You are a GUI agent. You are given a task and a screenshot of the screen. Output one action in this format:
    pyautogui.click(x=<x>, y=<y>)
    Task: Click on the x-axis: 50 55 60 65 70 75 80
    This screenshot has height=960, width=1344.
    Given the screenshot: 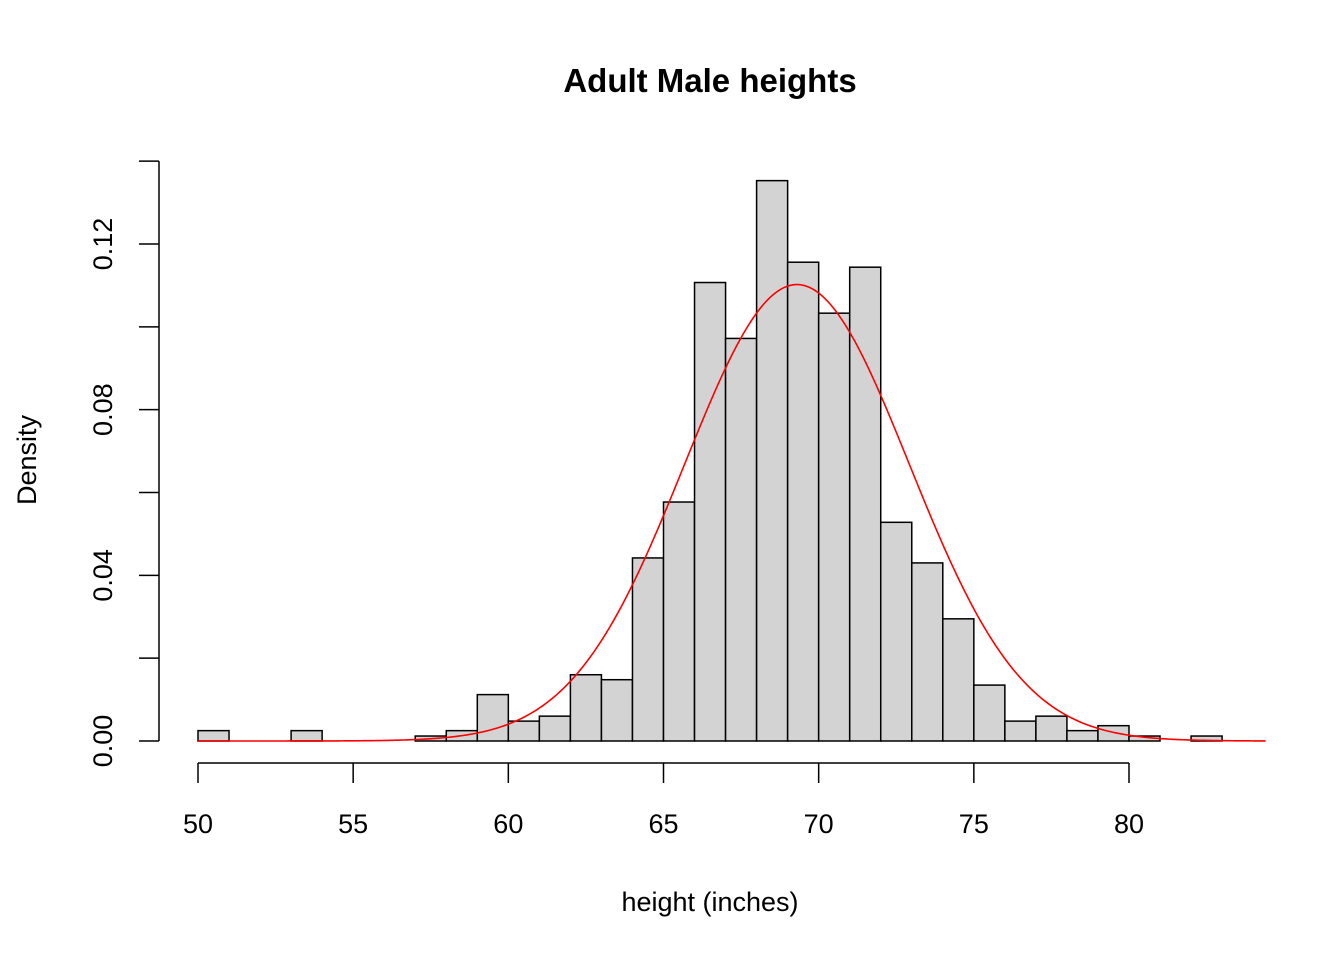 What is the action you would take?
    pyautogui.click(x=663, y=800)
    